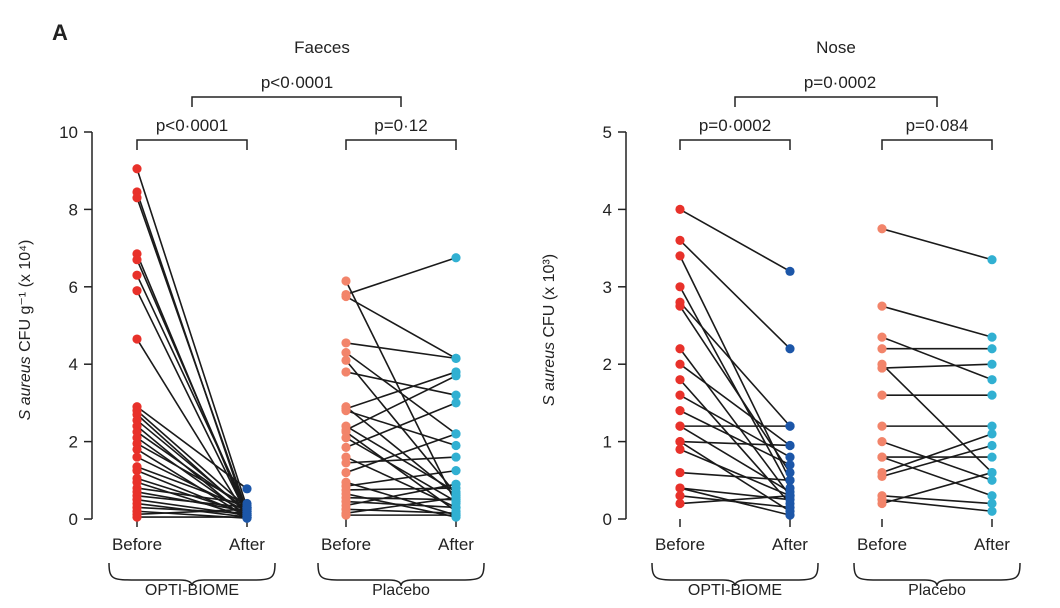  Describe the element at coordinates (73, 287) in the screenshot. I see `faeces-y-tick-label: 6` at that location.